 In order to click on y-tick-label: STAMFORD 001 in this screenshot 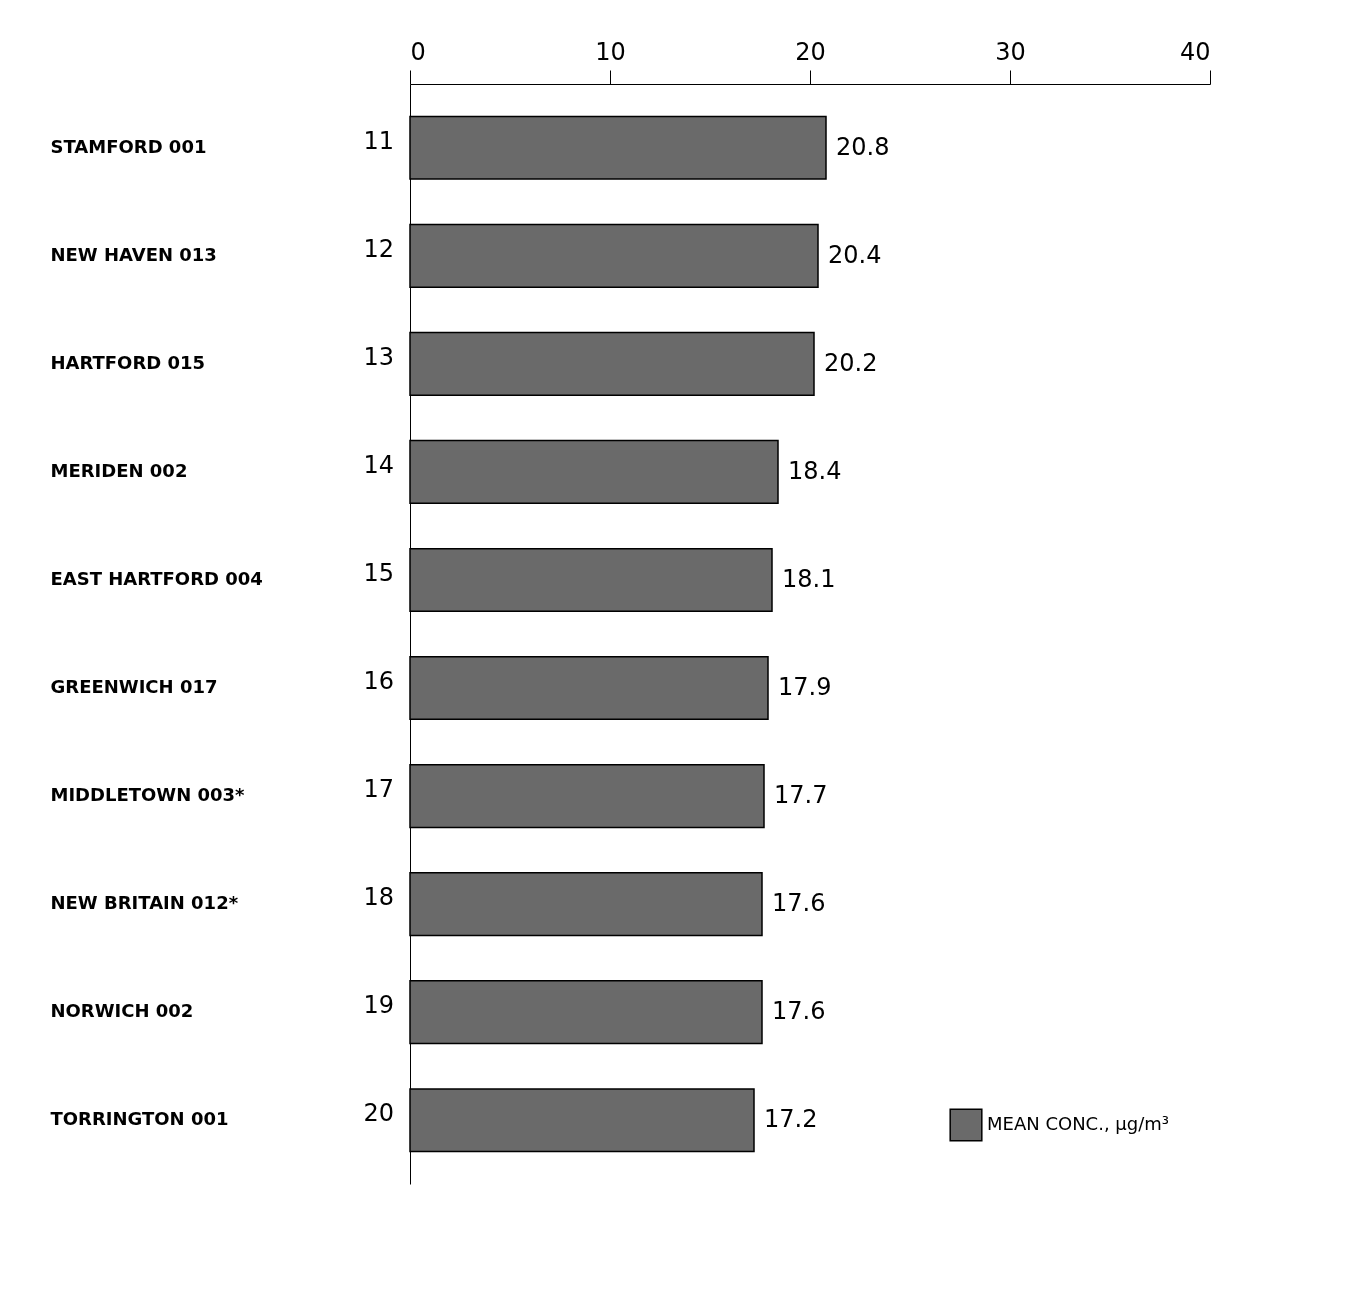, I will do `click(128, 146)`.